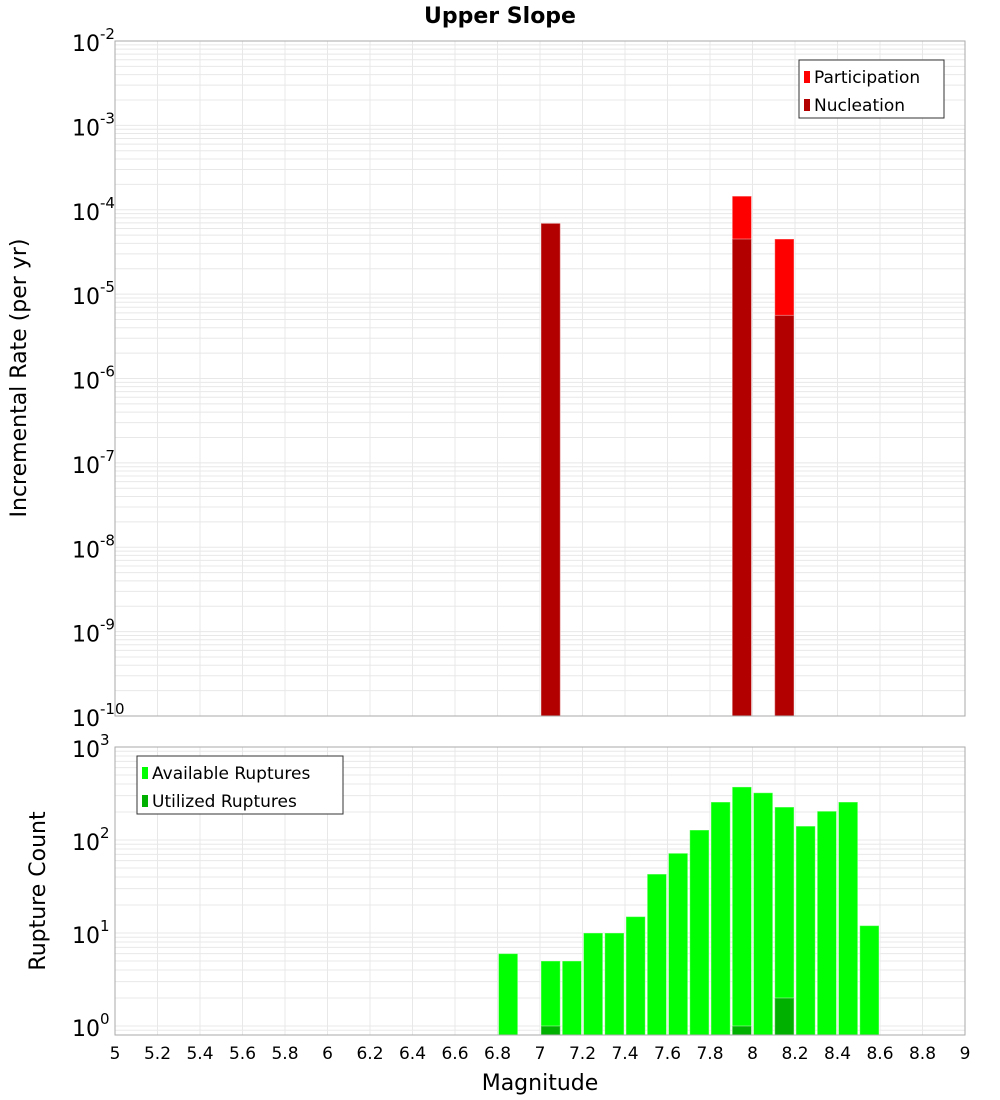 The width and height of the screenshot is (1000, 1100). Describe the element at coordinates (93, 41) in the screenshot. I see `y-tick-label: 10⁻²` at that location.